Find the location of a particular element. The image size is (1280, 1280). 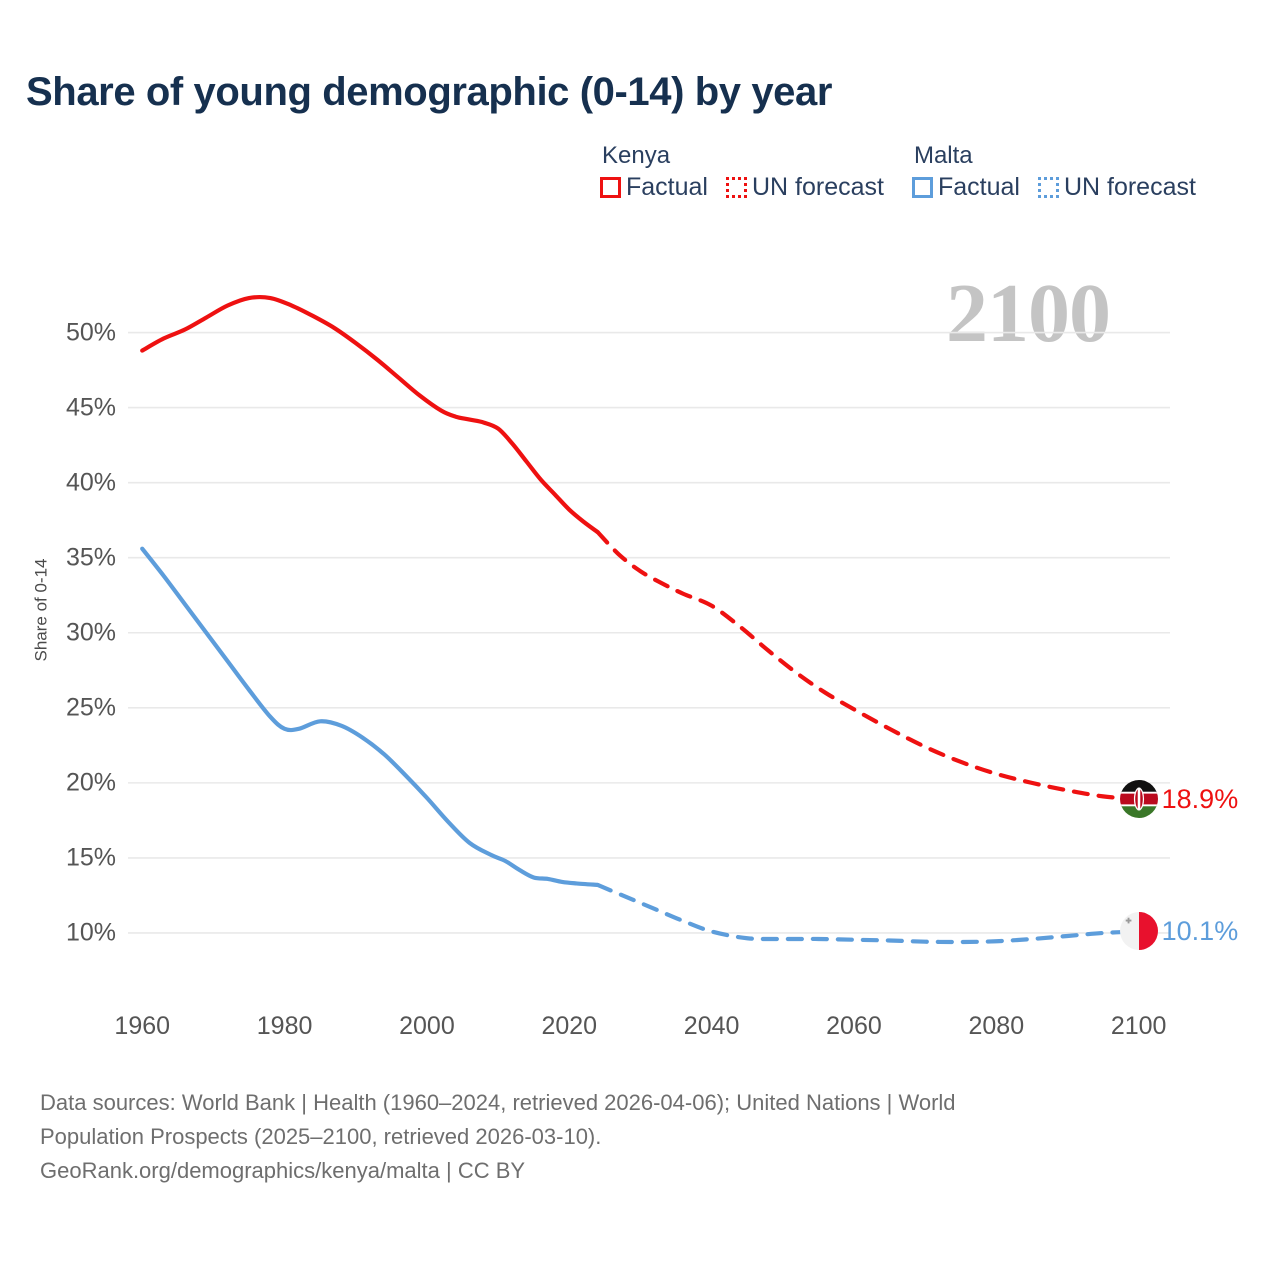

legend-item-kenya-factual: Factual is located at coordinates (654, 187).